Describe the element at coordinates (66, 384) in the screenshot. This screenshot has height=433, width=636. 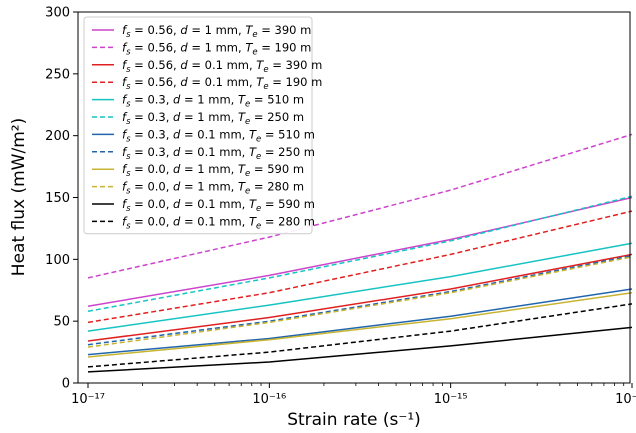
I see `y-tick-label: 0` at that location.